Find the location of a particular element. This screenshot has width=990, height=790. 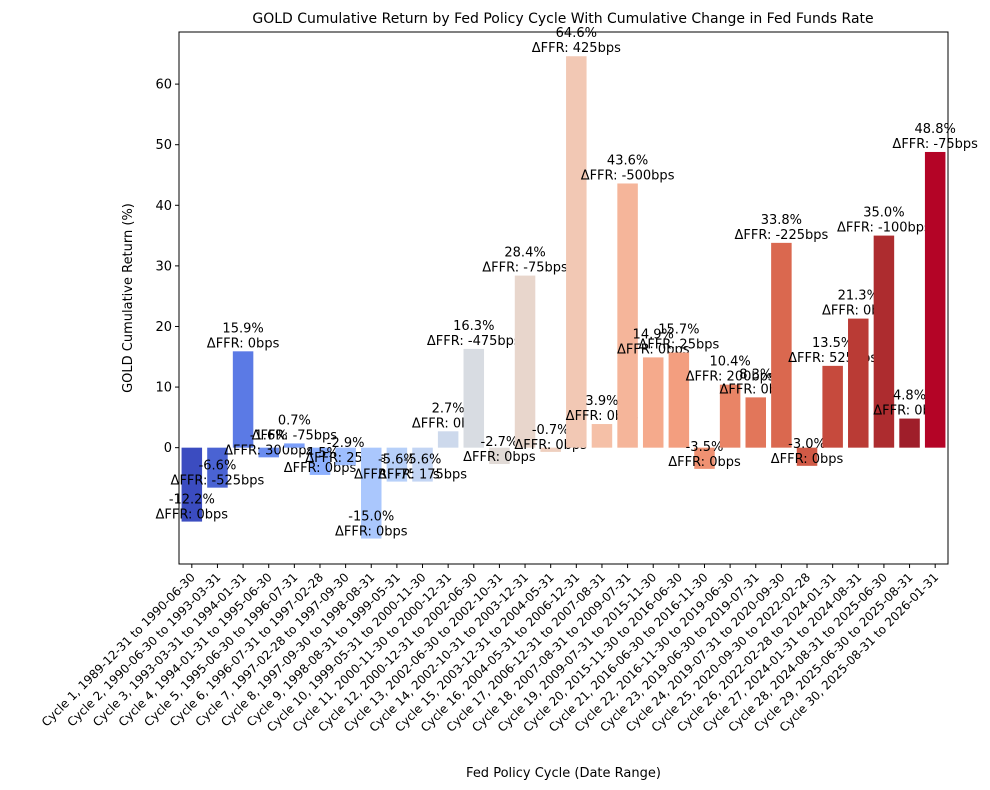

value-label-6: -4.5% is located at coordinates (320, 453).